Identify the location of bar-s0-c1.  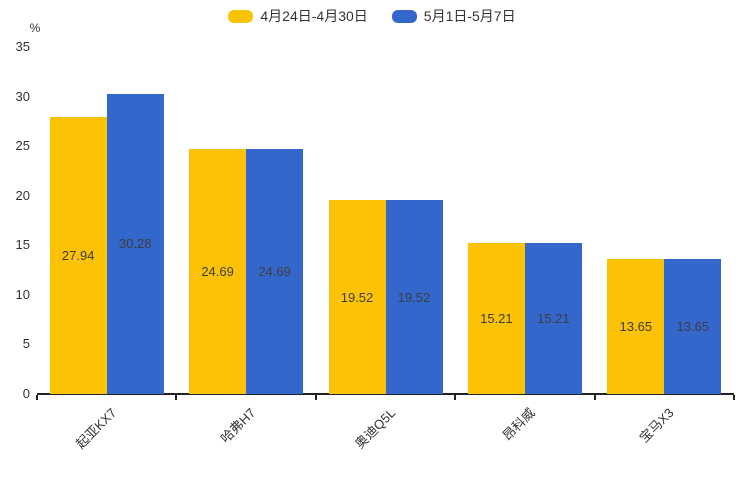
(218, 271).